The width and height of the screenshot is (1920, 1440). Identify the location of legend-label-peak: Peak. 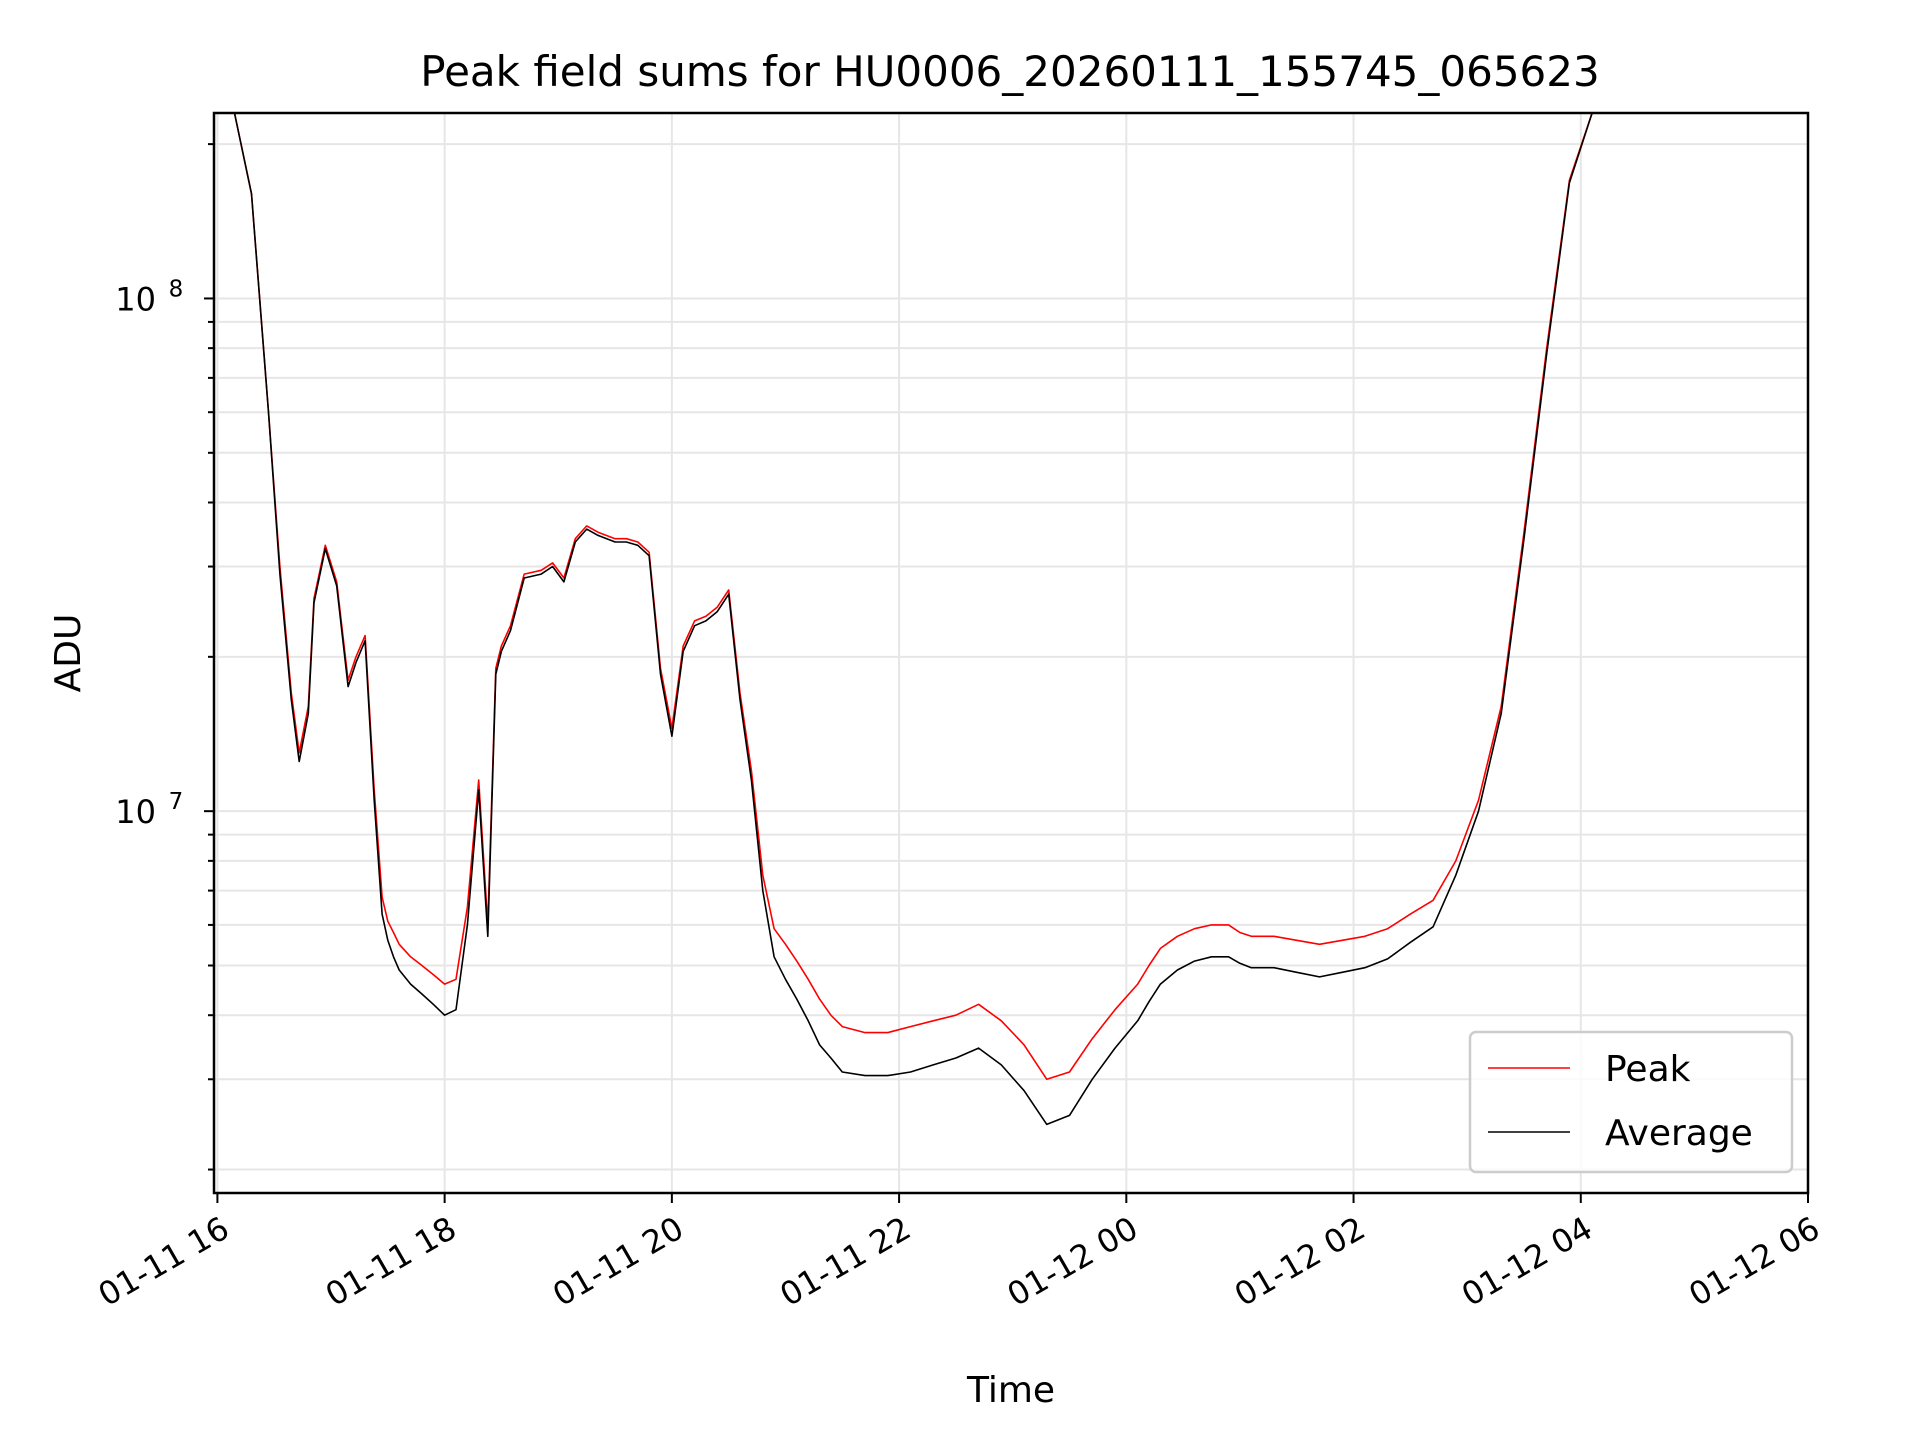
(1648, 1069).